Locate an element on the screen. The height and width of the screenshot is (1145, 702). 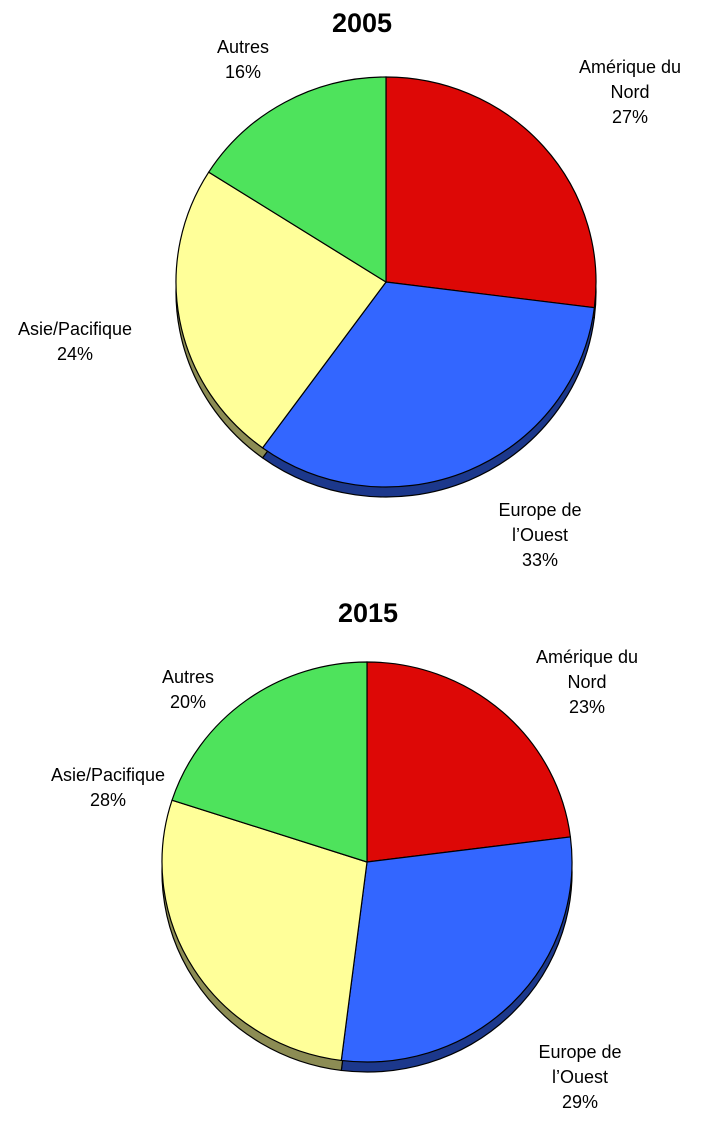
value-label: 28% is located at coordinates (108, 800).